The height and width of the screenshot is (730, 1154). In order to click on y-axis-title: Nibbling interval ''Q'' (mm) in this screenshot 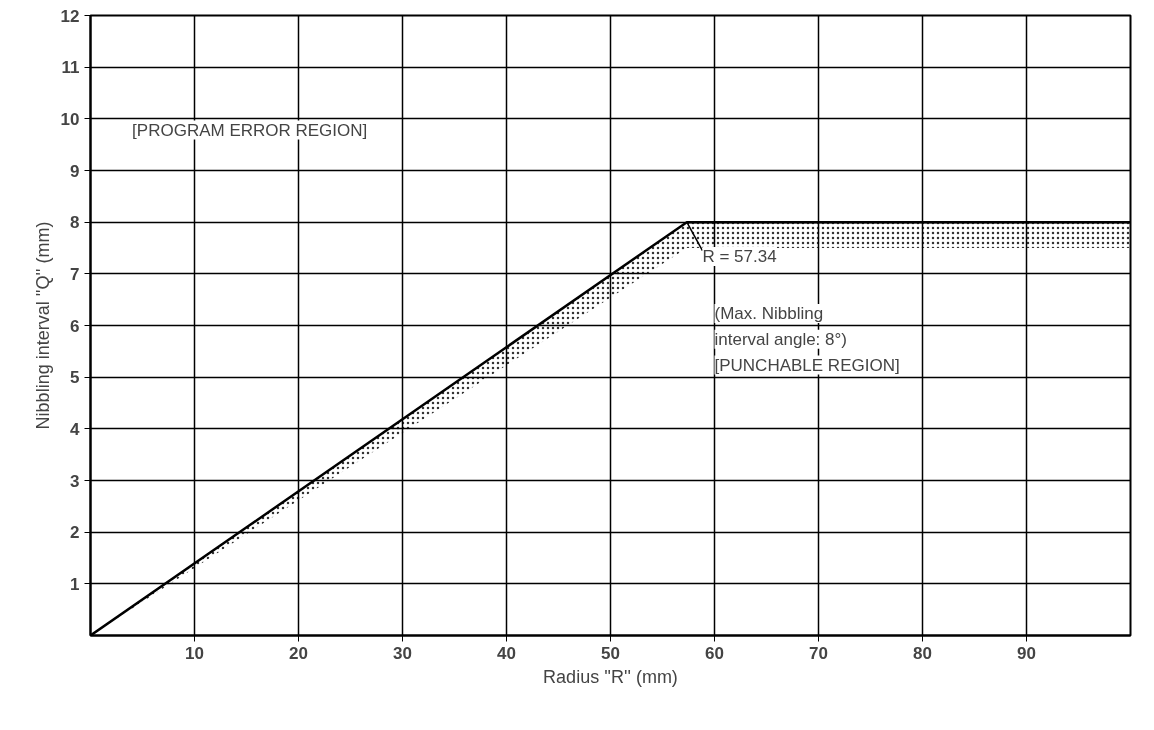, I will do `click(42, 325)`.